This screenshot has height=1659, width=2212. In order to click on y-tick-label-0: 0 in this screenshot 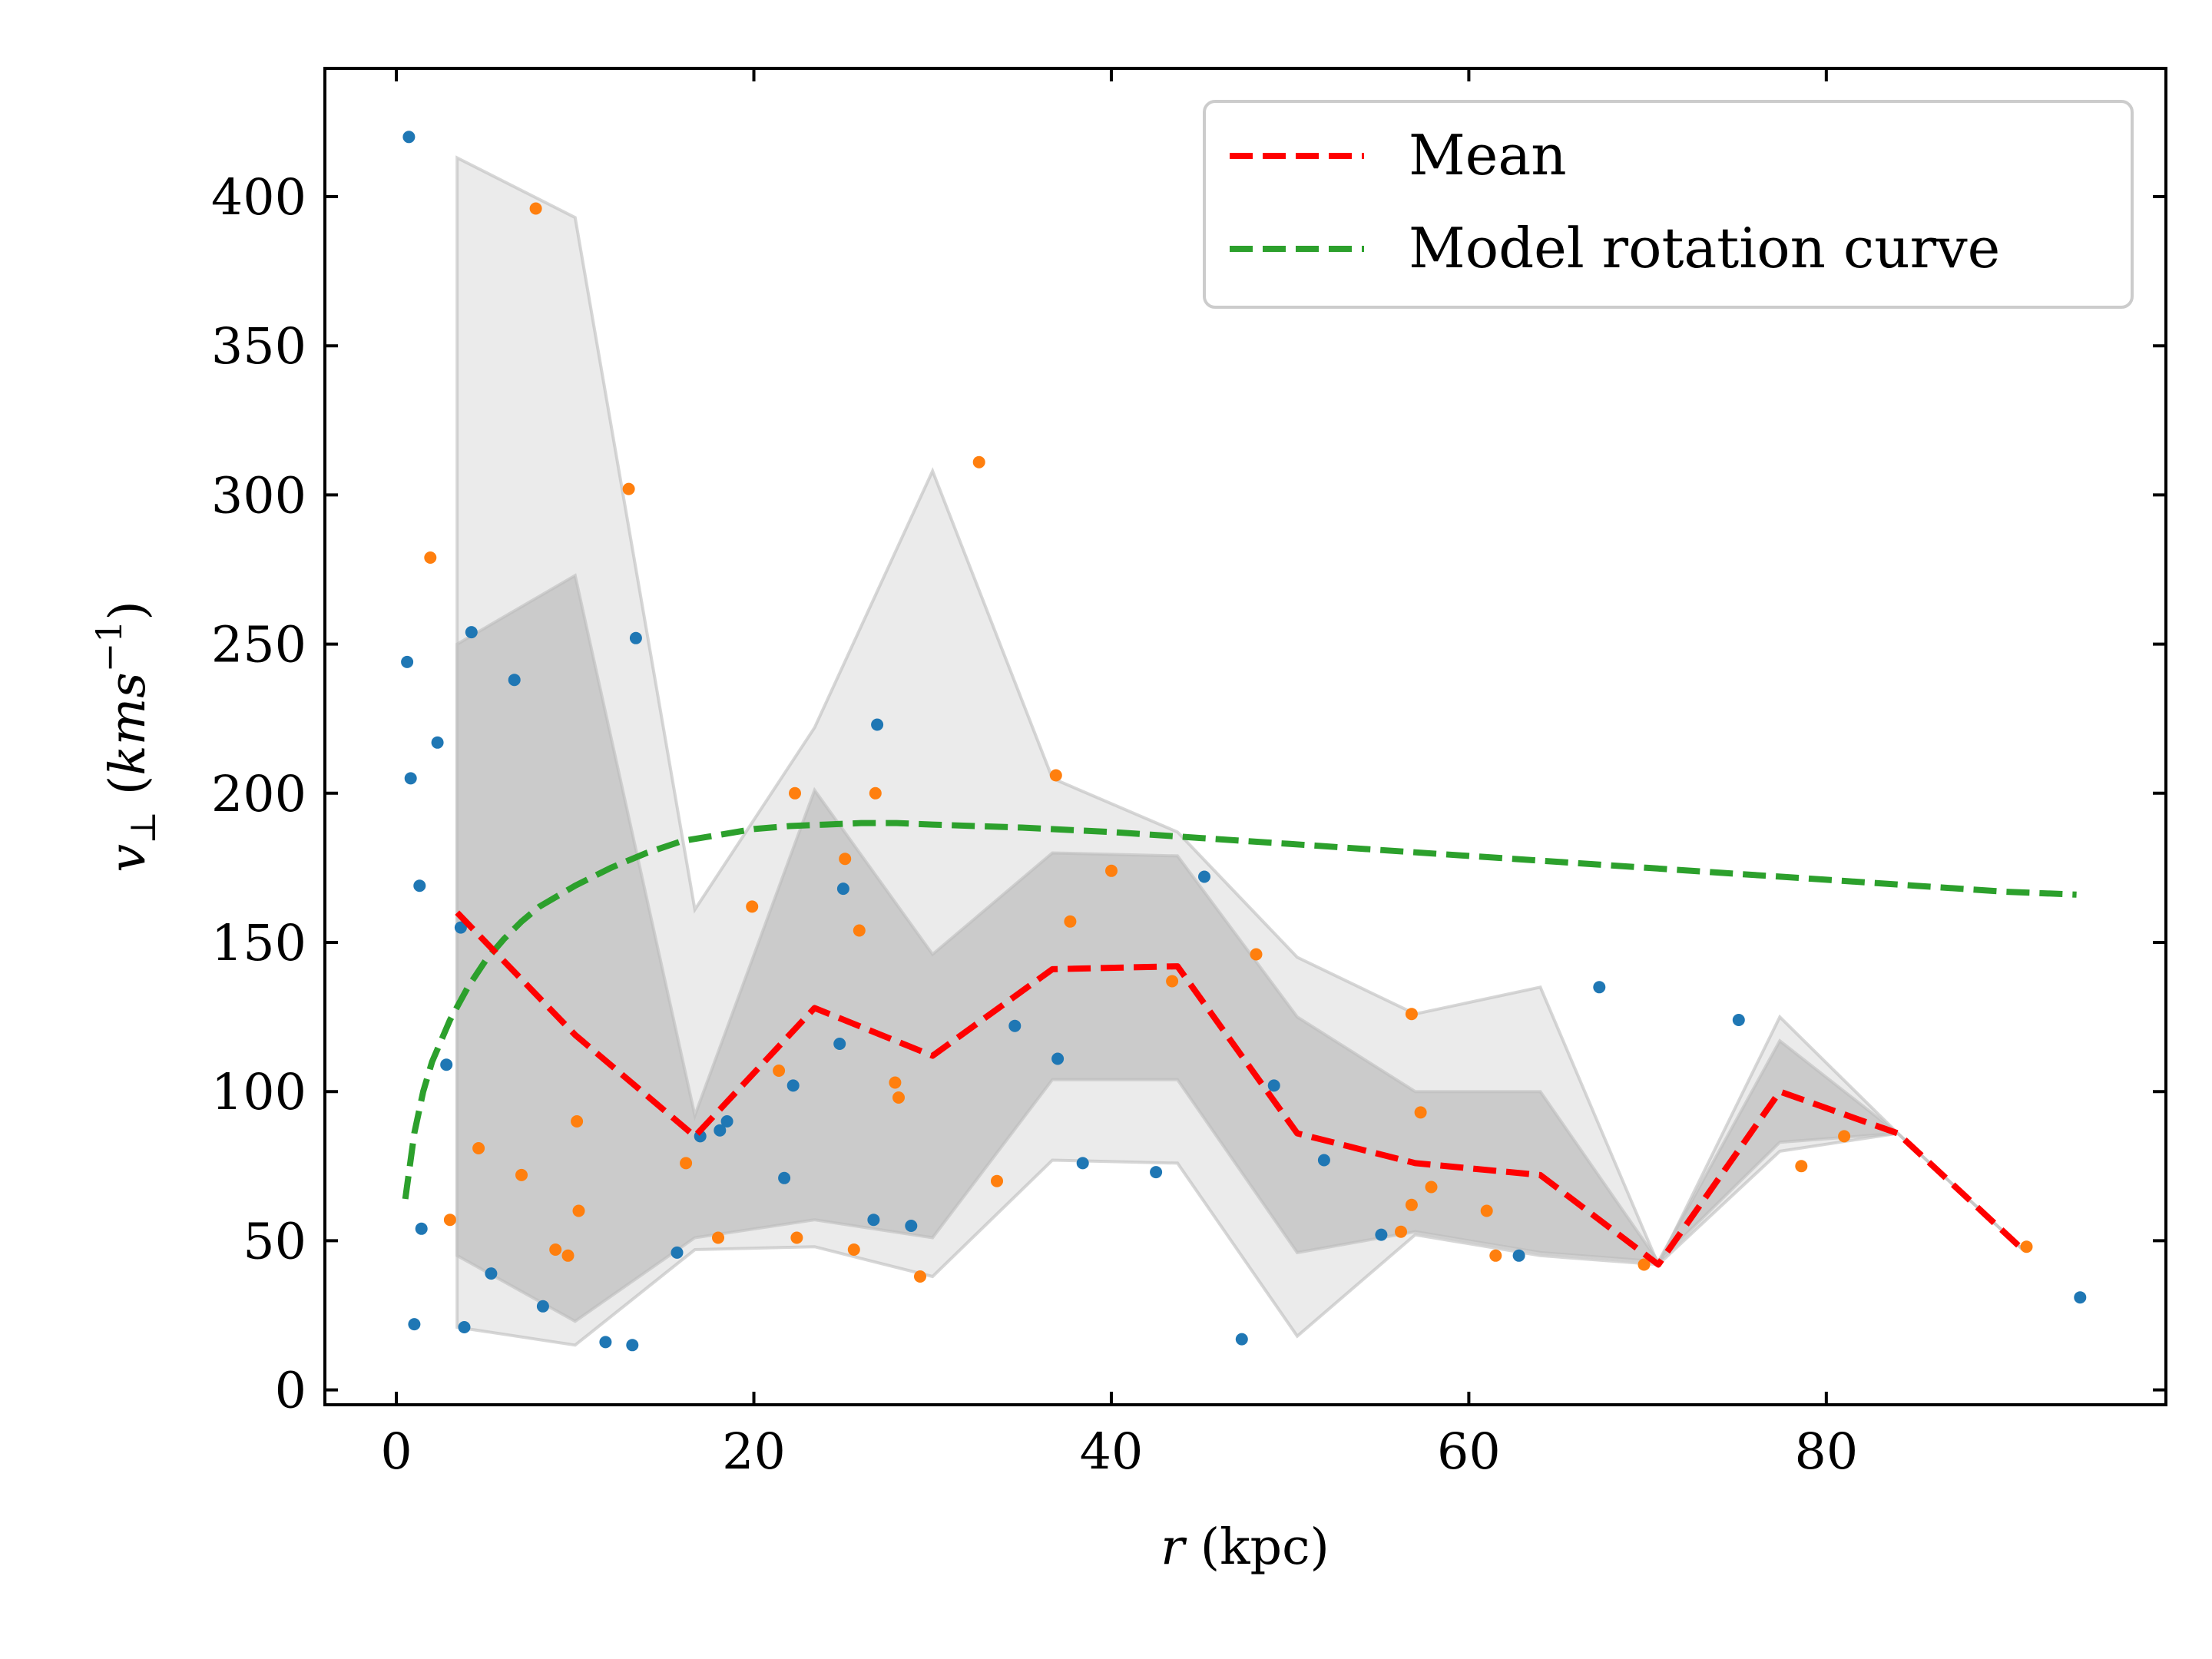, I will do `click(290, 1392)`.